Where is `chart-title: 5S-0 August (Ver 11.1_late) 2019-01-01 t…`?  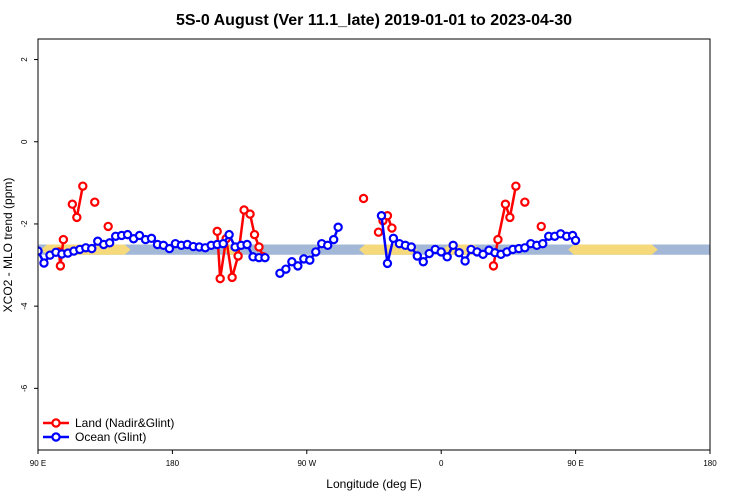 chart-title: 5S-0 August (Ver 11.1_late) 2019-01-01 t… is located at coordinates (374, 20).